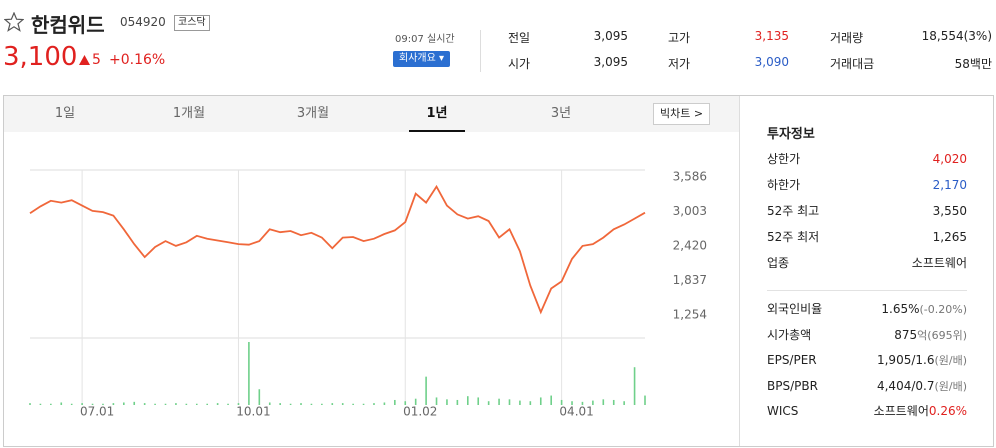 The width and height of the screenshot is (996, 448). Describe the element at coordinates (956, 36) in the screenshot. I see `quote-value: 18,554(3%)` at that location.